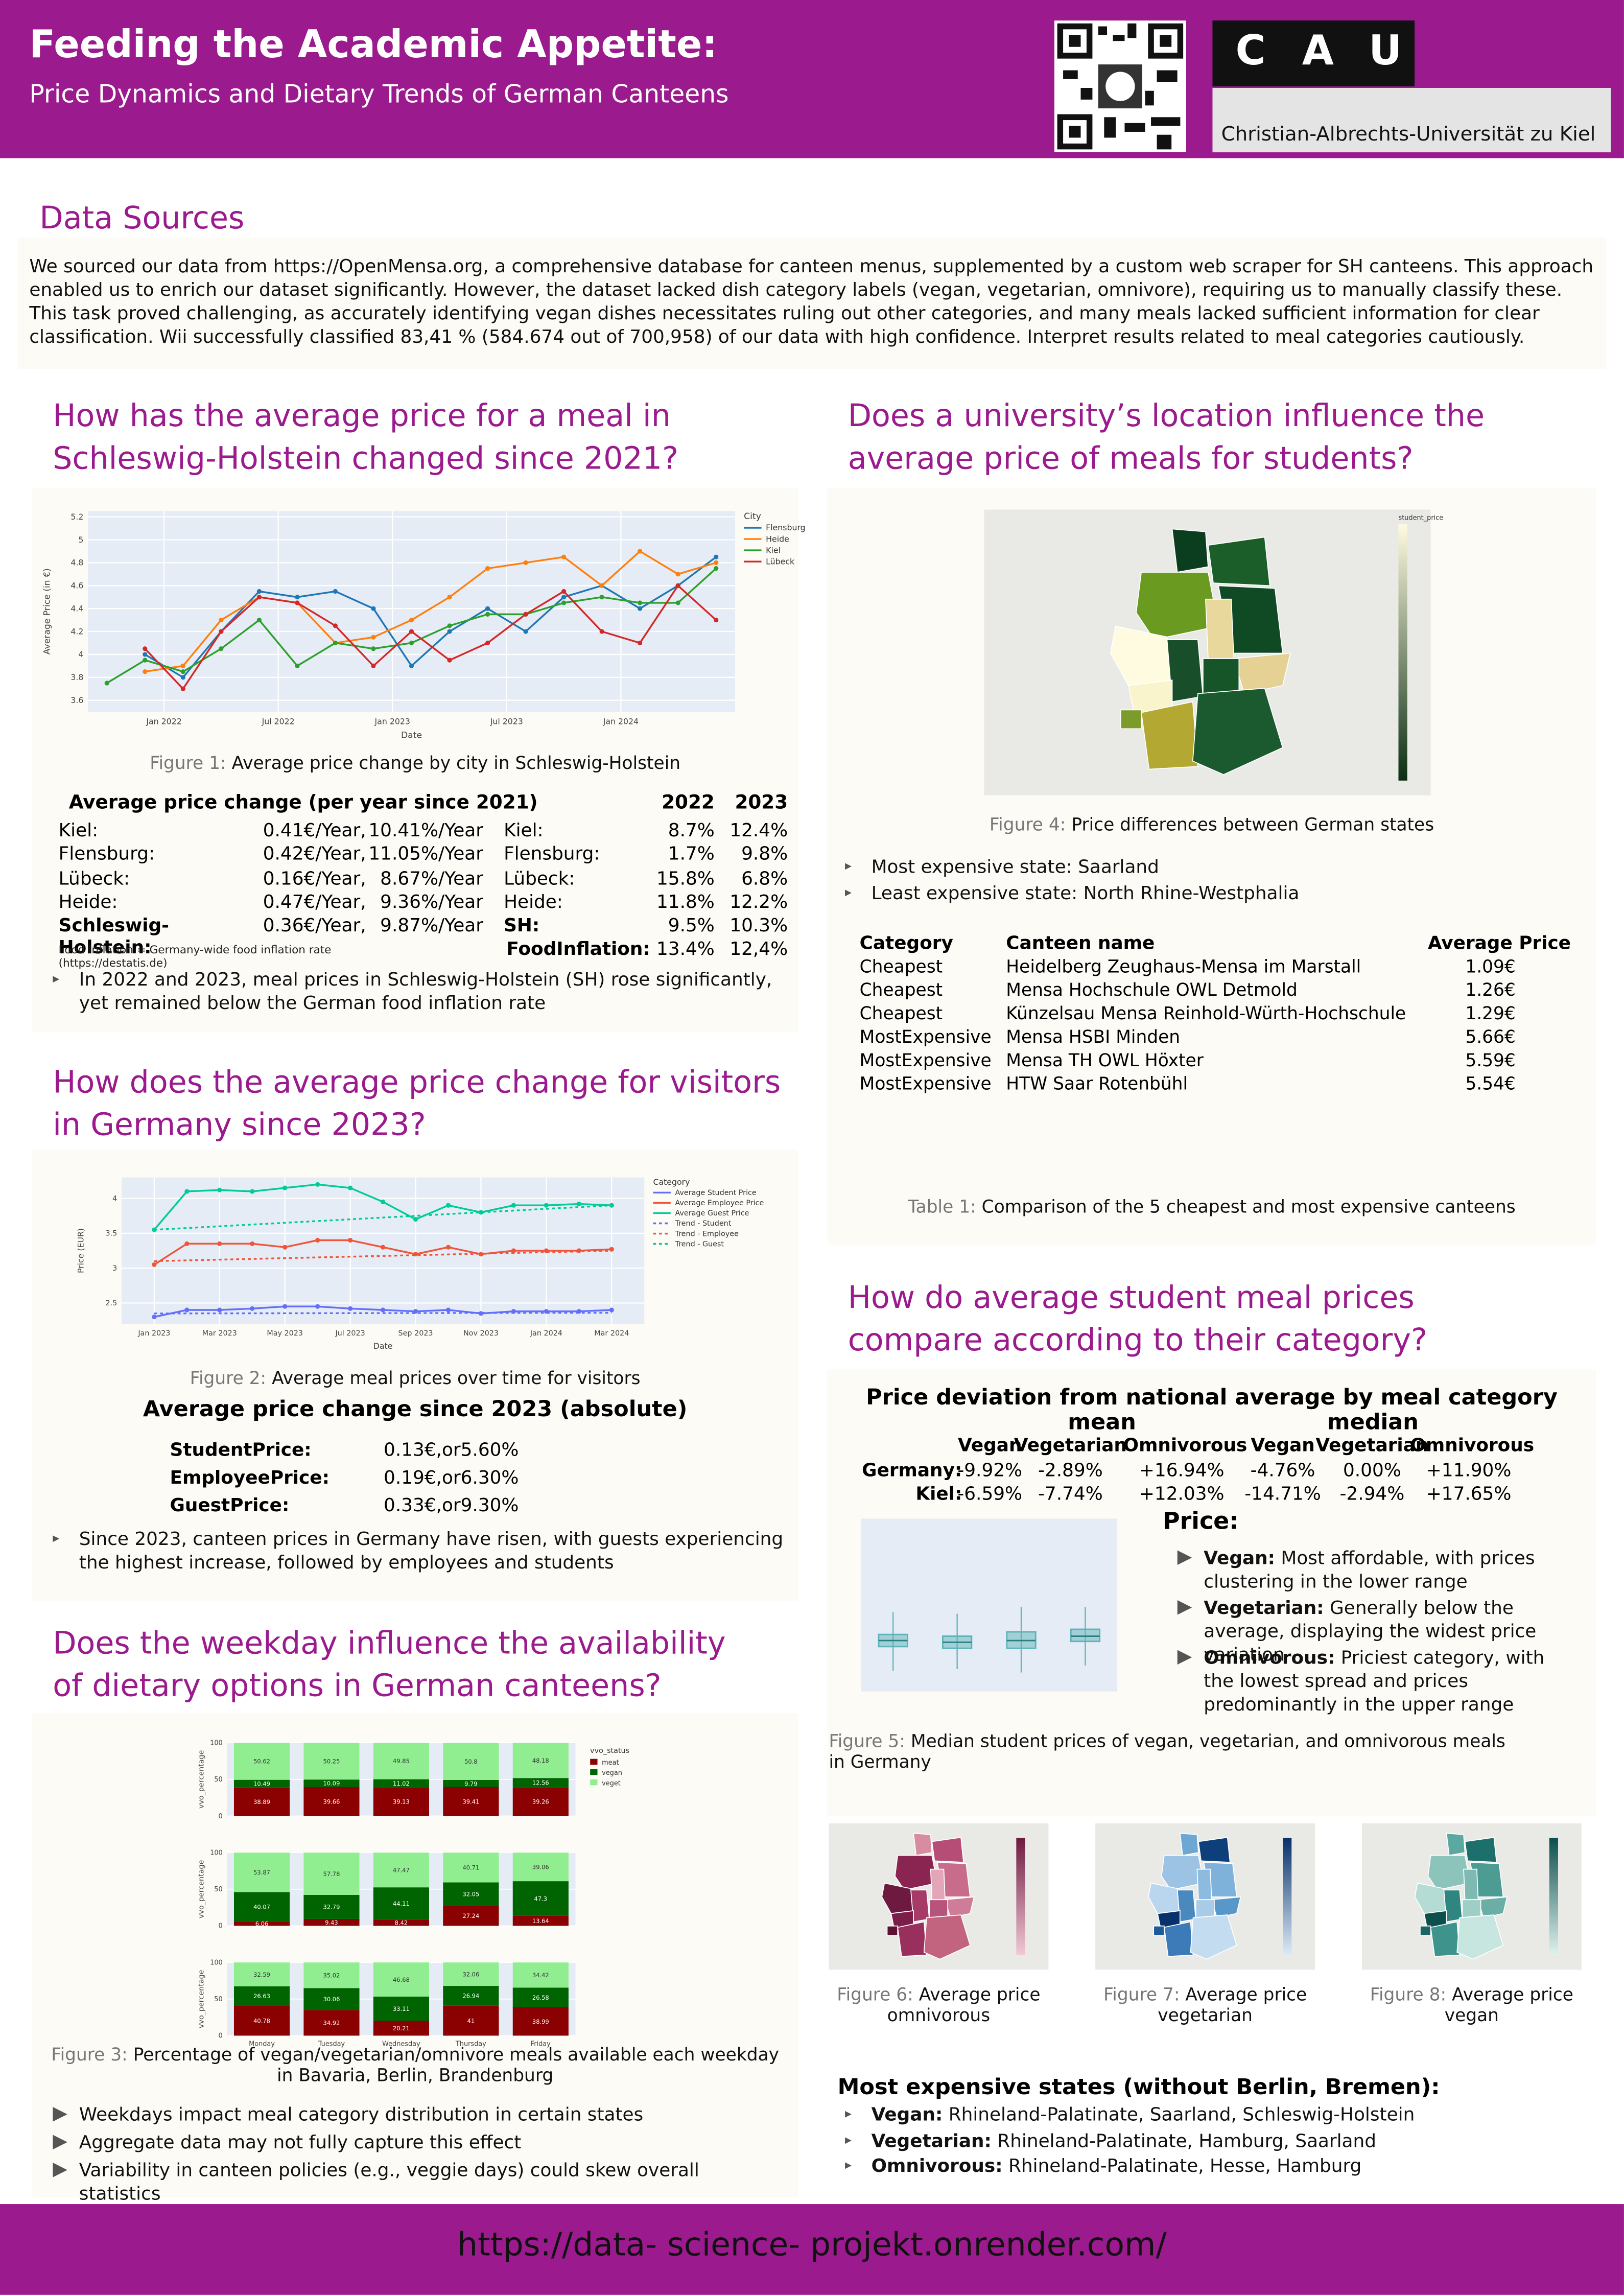  What do you see at coordinates (80, 1250) in the screenshot?
I see `y-axis-label: Price (EUR)` at bounding box center [80, 1250].